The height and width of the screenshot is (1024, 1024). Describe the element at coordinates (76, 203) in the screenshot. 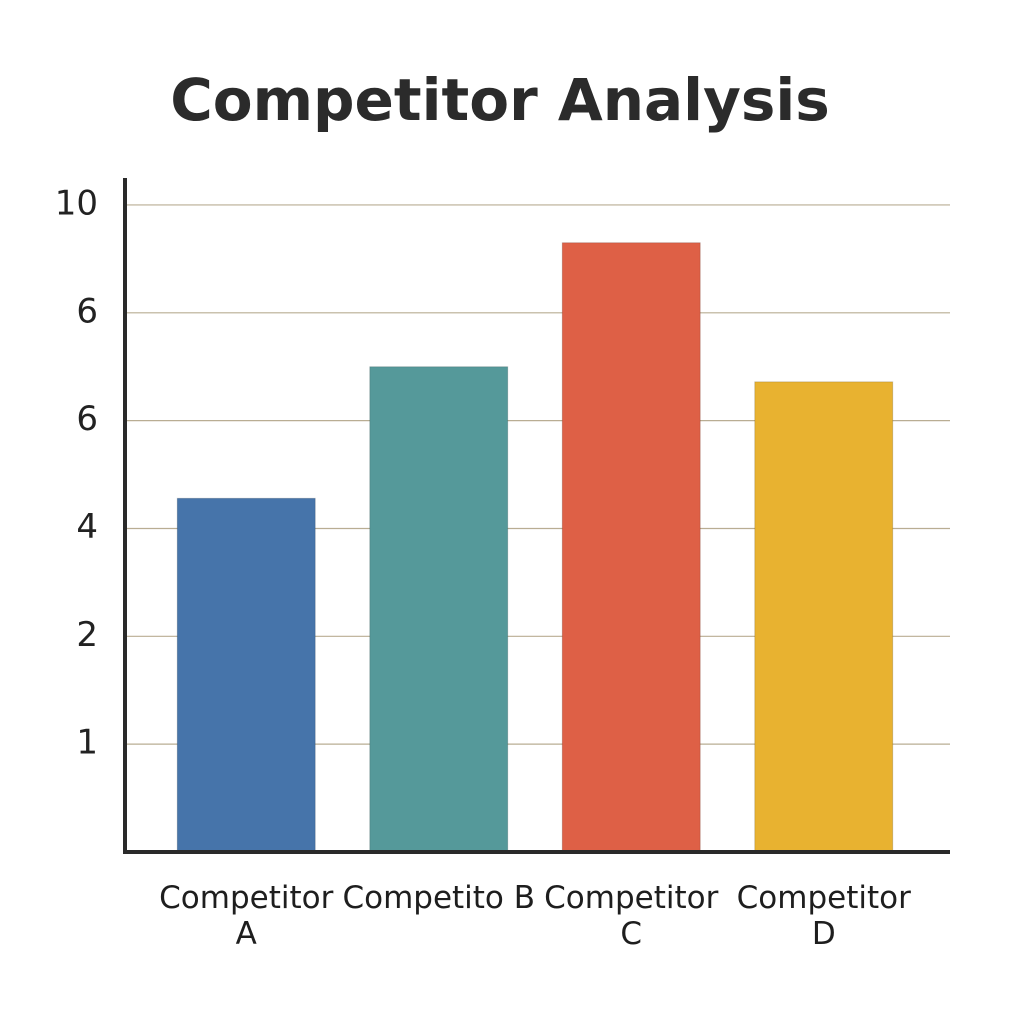

I see `y-tick-label: 10` at that location.